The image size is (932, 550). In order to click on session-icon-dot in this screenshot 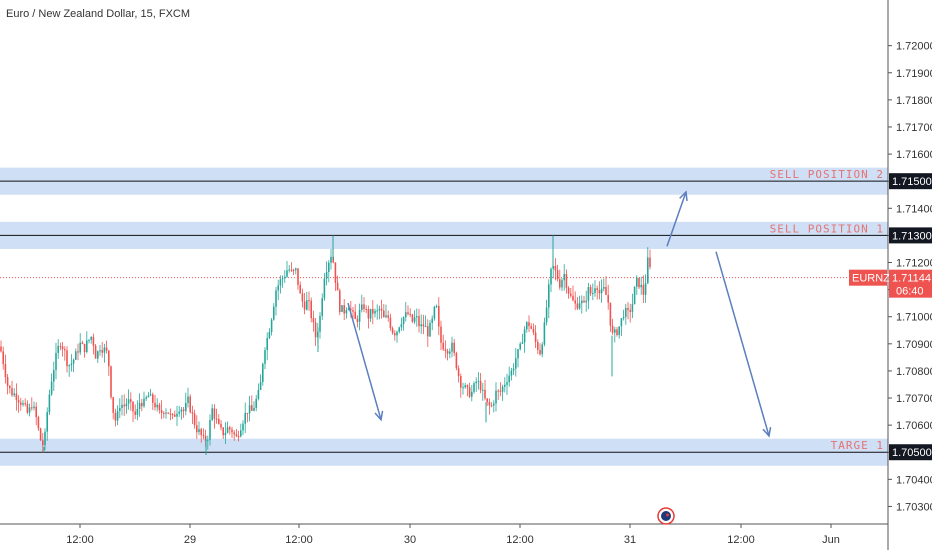, I will do `click(667, 515)`.